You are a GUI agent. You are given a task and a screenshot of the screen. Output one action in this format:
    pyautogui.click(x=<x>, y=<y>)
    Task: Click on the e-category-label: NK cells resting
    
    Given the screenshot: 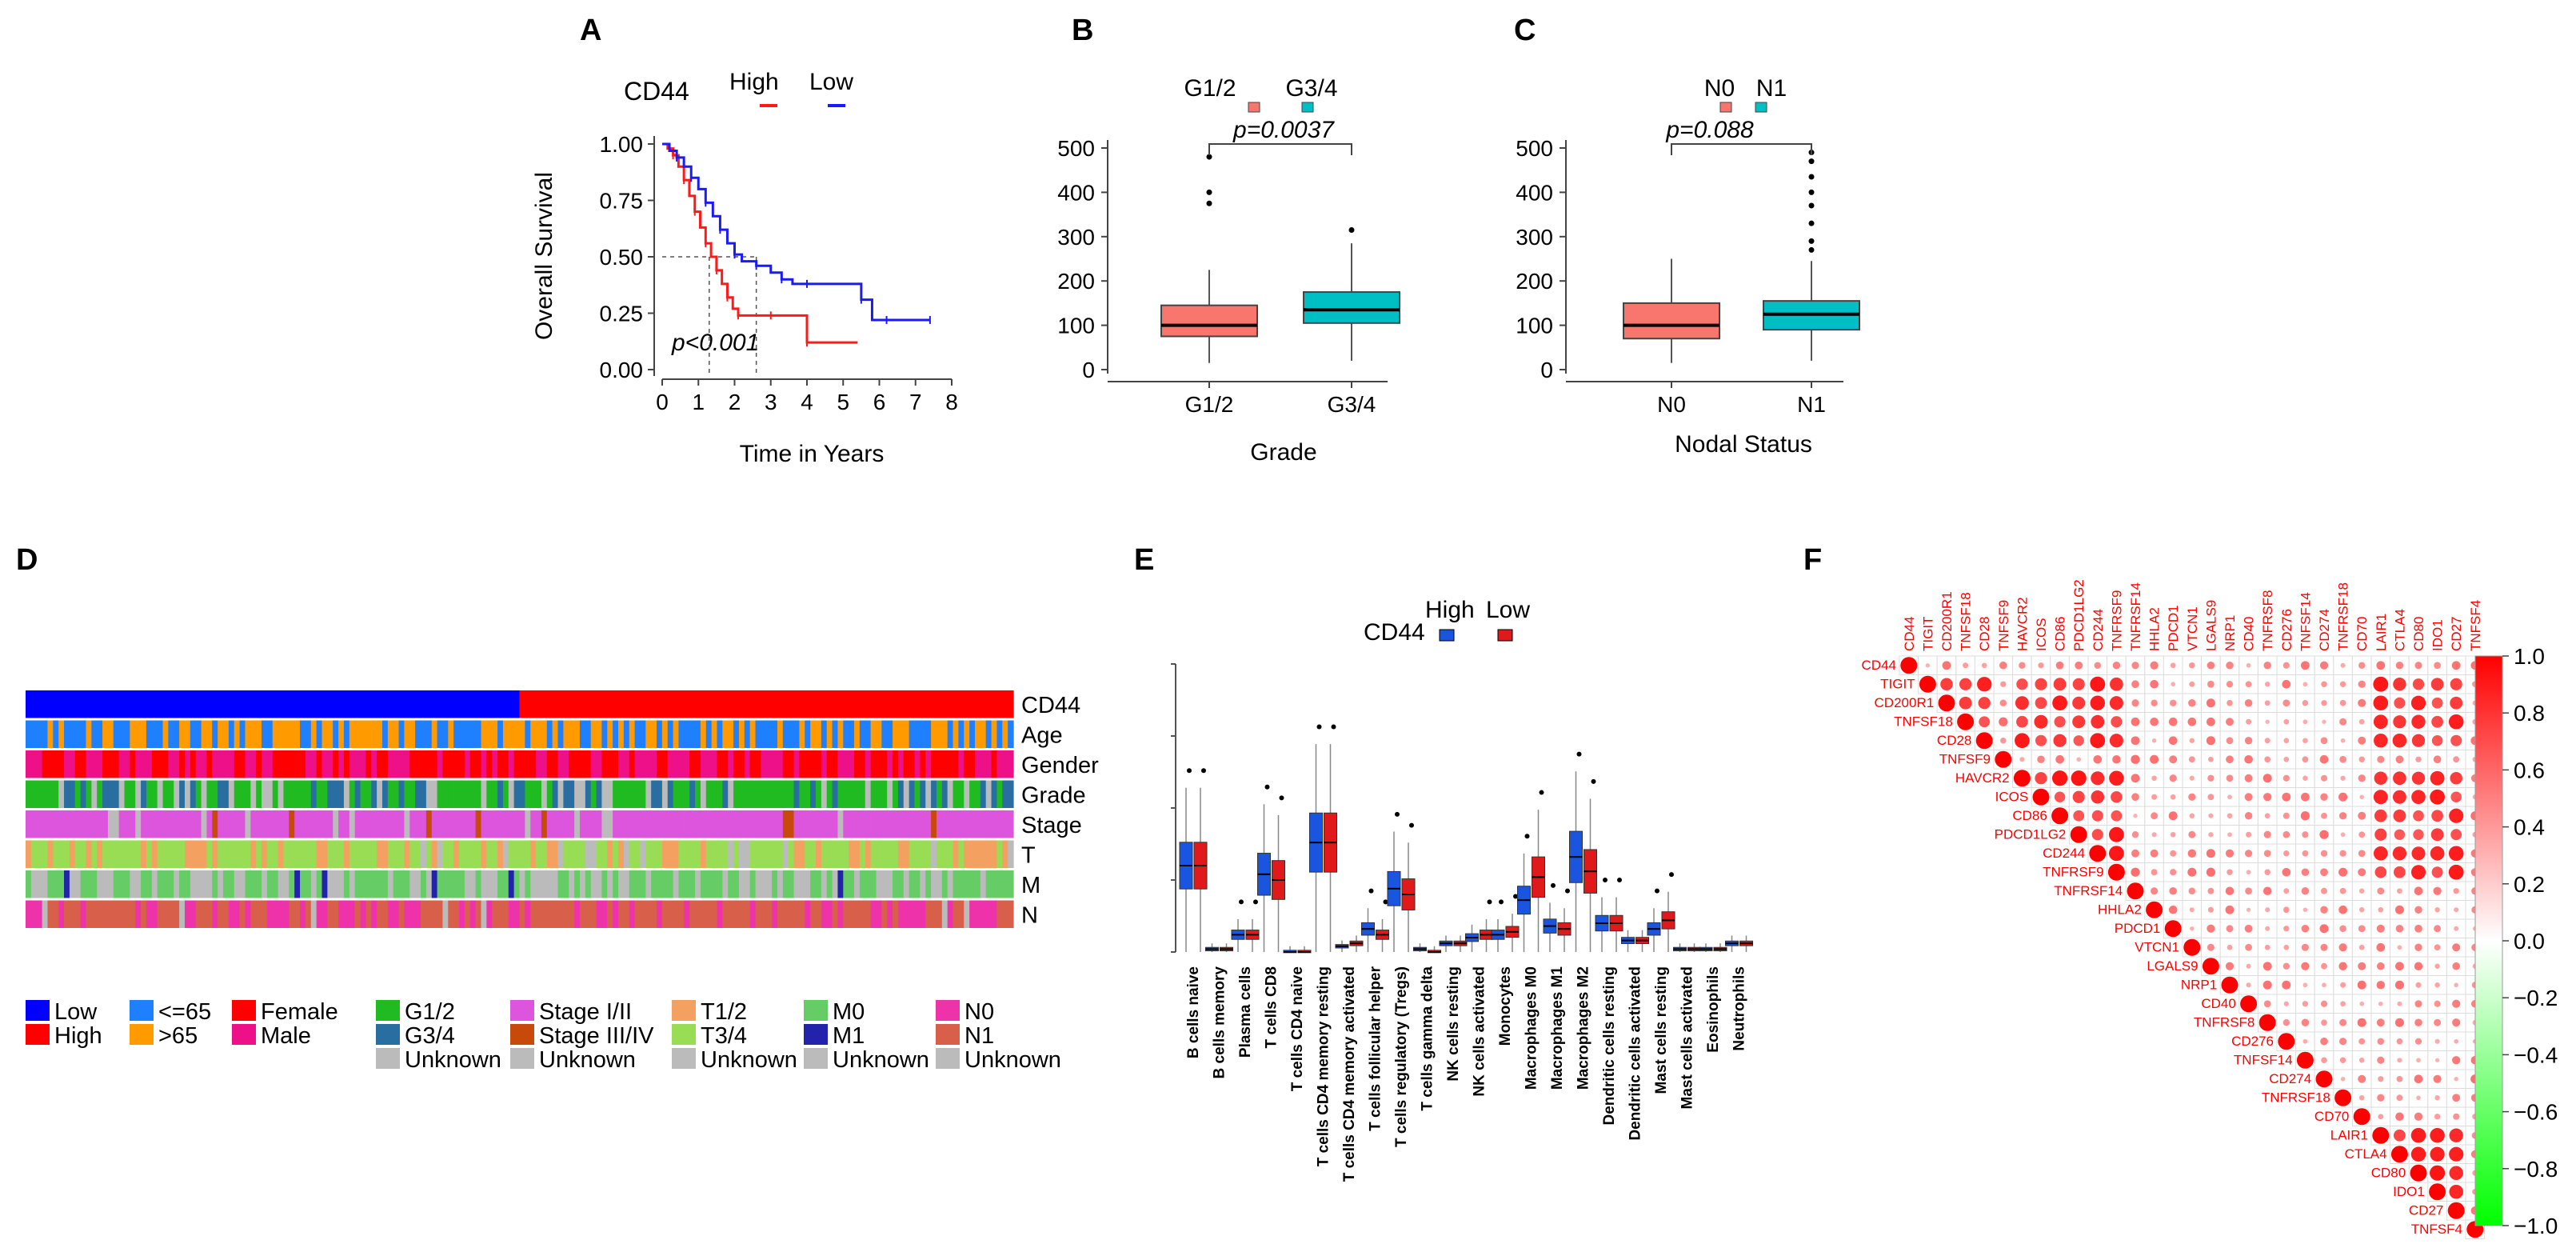 What is the action you would take?
    pyautogui.click(x=1454, y=1024)
    